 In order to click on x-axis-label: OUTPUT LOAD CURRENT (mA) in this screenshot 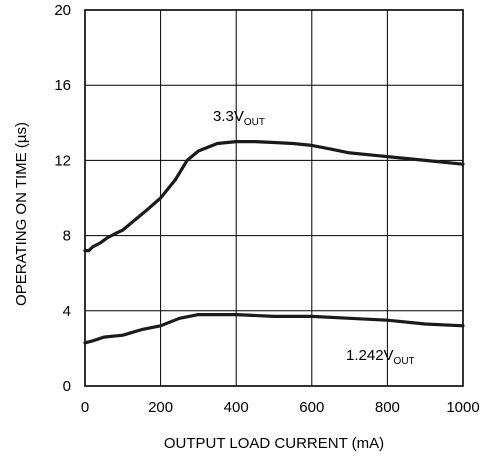, I will do `click(274, 443)`.